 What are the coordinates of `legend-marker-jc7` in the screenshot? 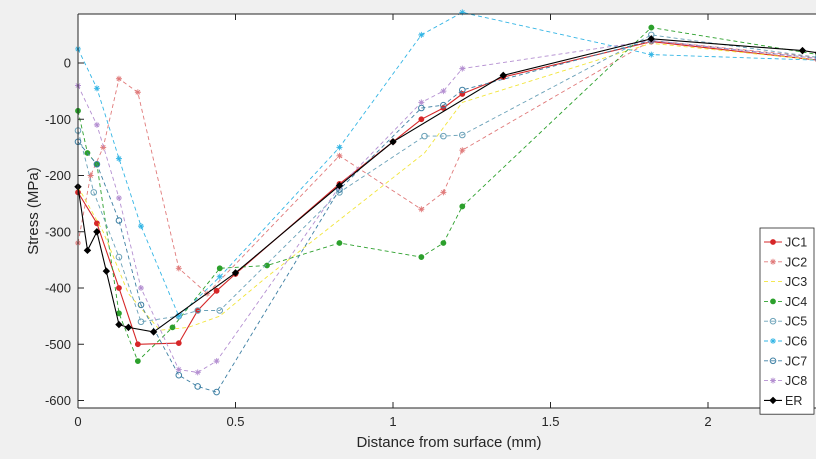 It's located at (773, 361).